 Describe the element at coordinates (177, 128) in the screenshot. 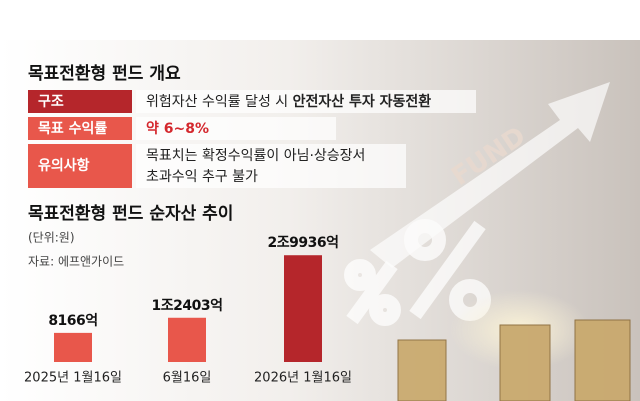

I see `row-value: 약 6~8%` at that location.